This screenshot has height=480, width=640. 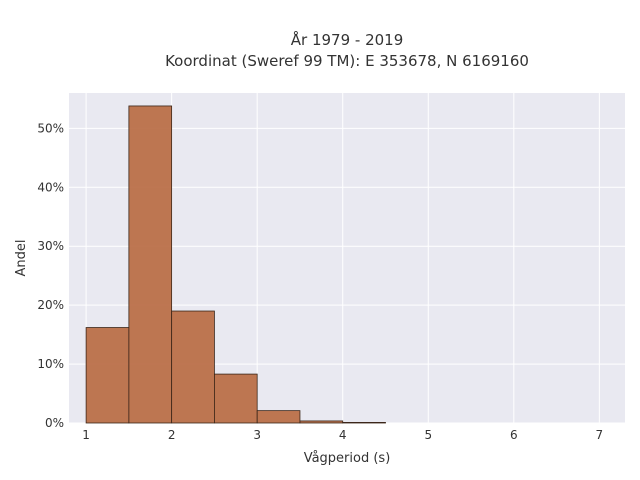 What do you see at coordinates (86, 435) in the screenshot?
I see `x-tick-label: 1` at bounding box center [86, 435].